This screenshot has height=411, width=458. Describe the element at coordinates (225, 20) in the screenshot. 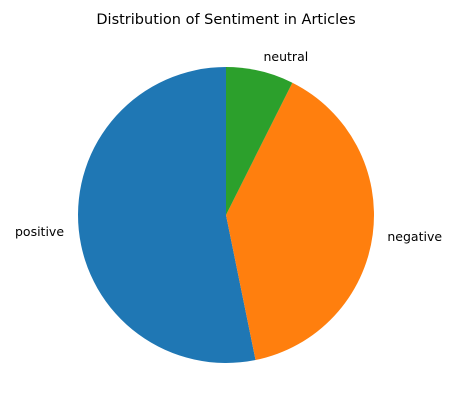

I see `chart-title: Distribution of Sentiment in Articles` at that location.